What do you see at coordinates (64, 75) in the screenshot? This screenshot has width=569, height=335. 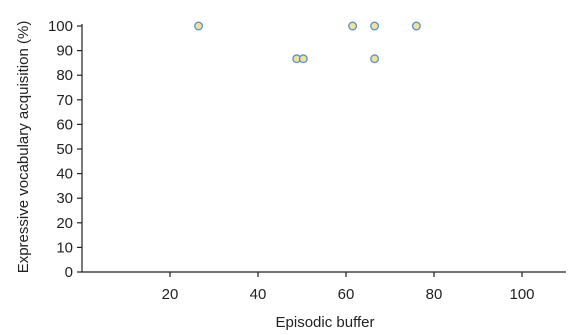 I see `y-tick-label: 80` at bounding box center [64, 75].